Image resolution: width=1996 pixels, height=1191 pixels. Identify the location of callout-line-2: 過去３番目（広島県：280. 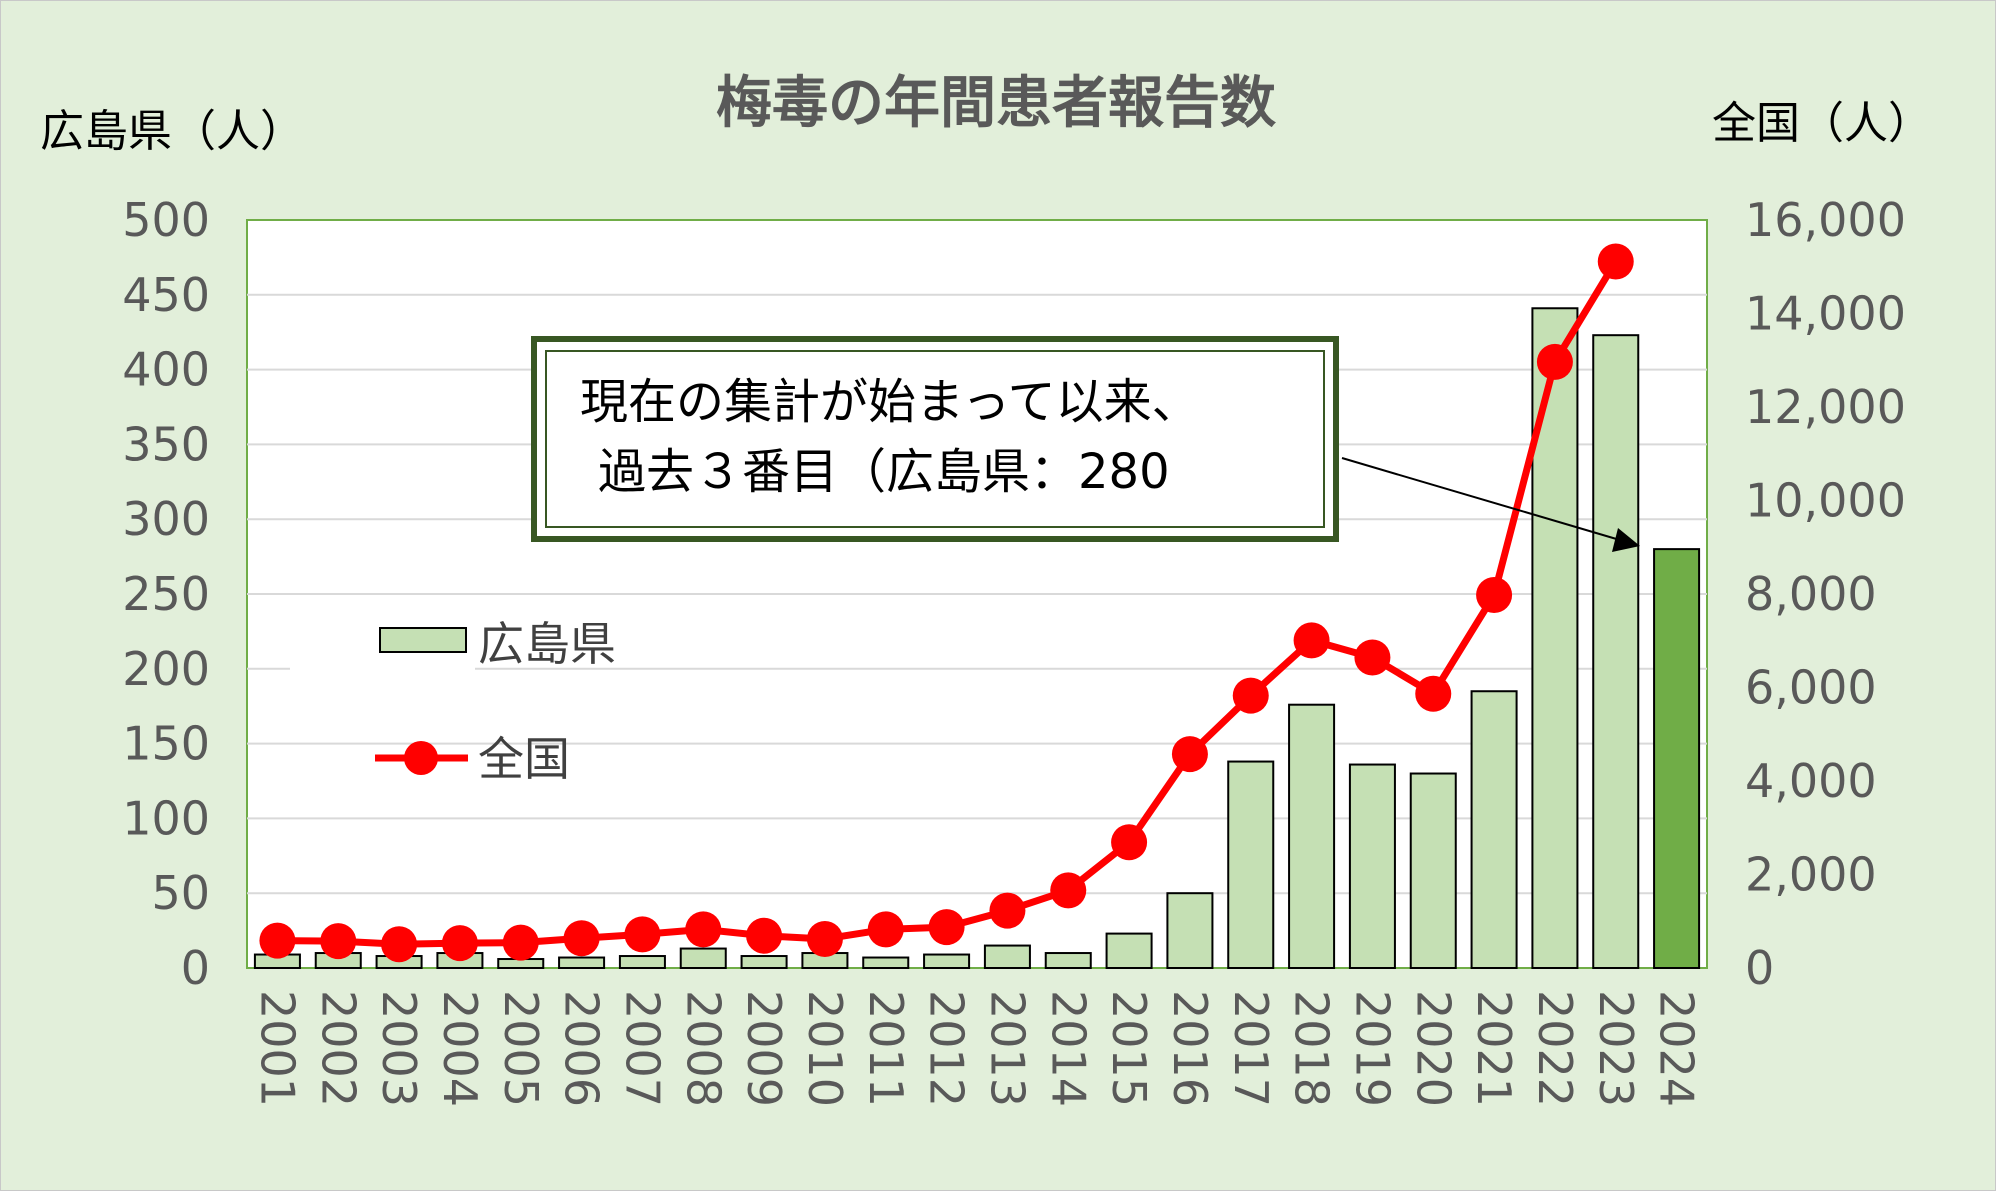
(884, 472).